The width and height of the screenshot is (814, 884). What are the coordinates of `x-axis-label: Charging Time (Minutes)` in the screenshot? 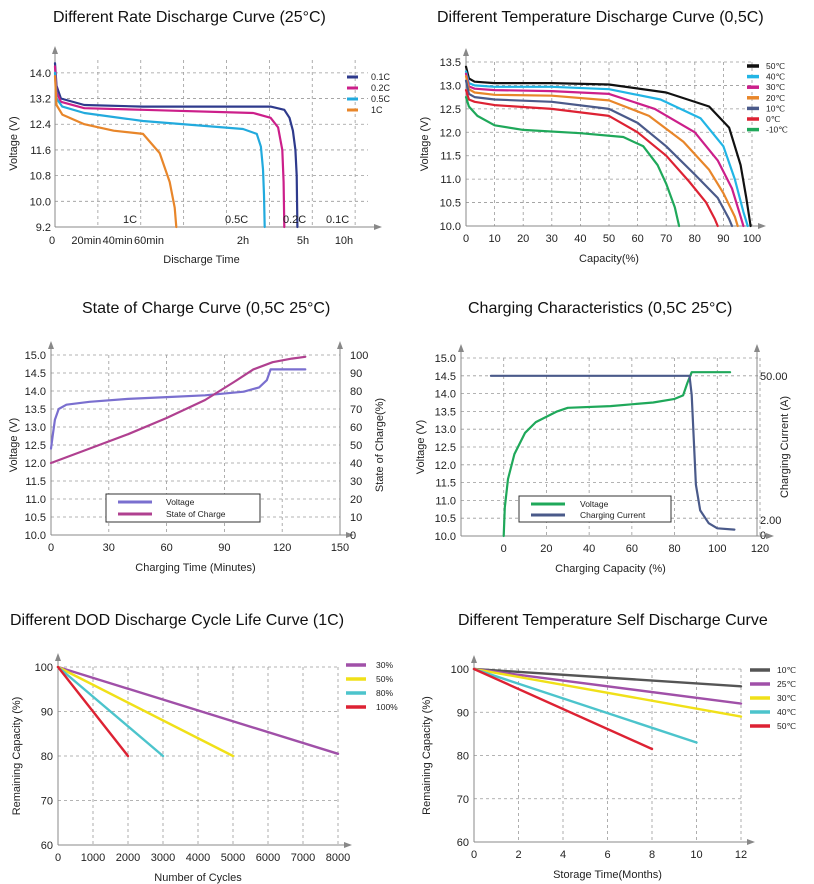 It's located at (195, 568).